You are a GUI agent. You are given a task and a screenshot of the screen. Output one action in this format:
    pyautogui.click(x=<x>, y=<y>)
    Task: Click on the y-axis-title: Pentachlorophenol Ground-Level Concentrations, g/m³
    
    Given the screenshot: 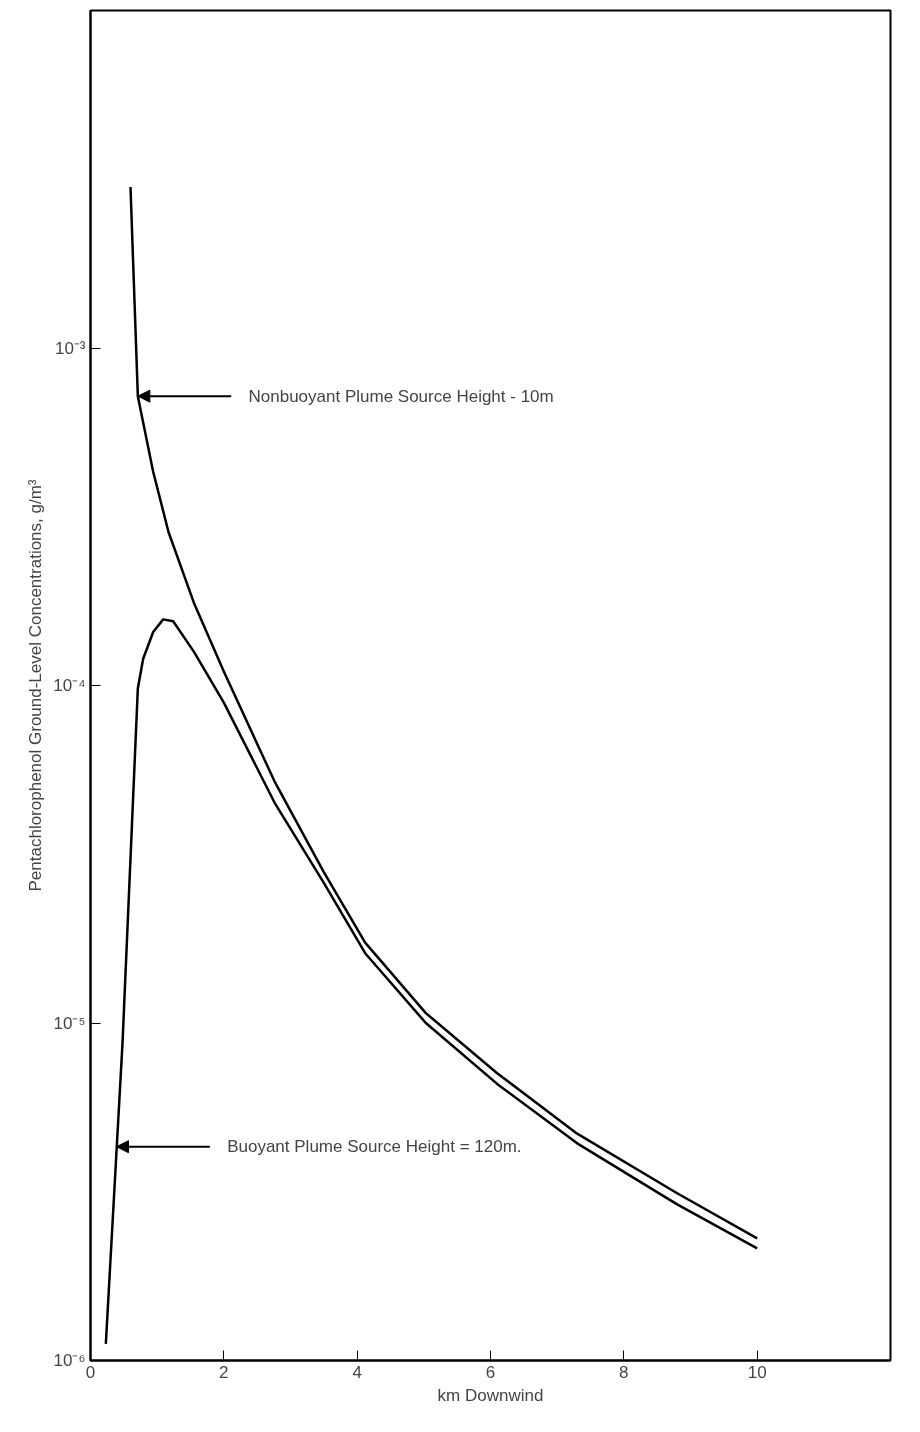 What is the action you would take?
    pyautogui.click(x=36, y=685)
    